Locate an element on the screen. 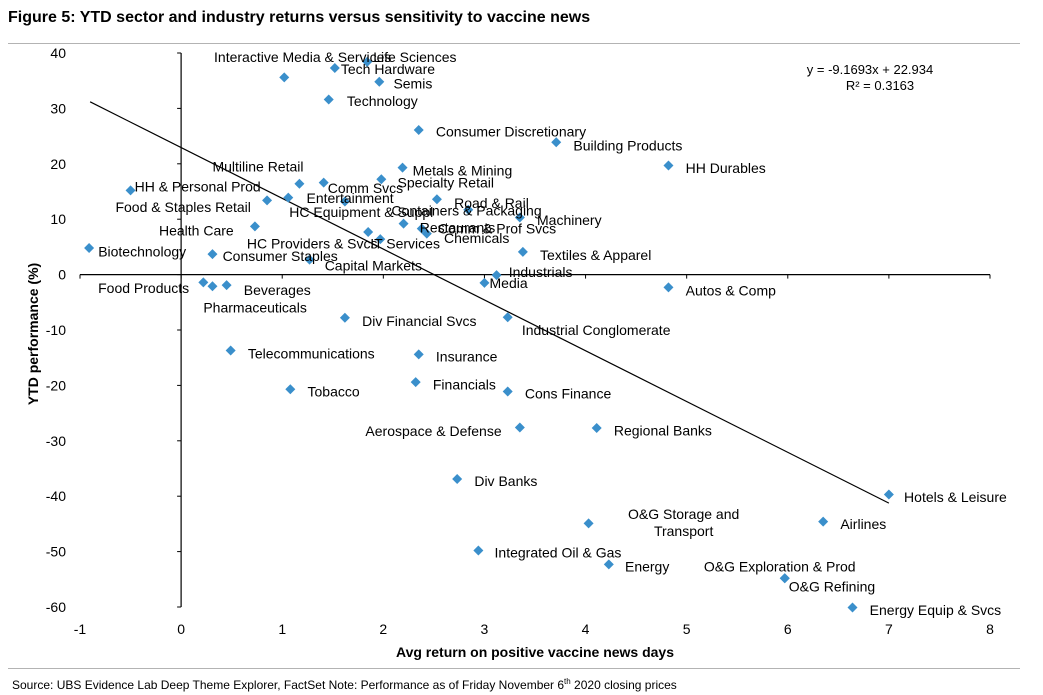 Image resolution: width=1043 pixels, height=695 pixels. point-energy-equip-and-svcs is located at coordinates (852, 607).